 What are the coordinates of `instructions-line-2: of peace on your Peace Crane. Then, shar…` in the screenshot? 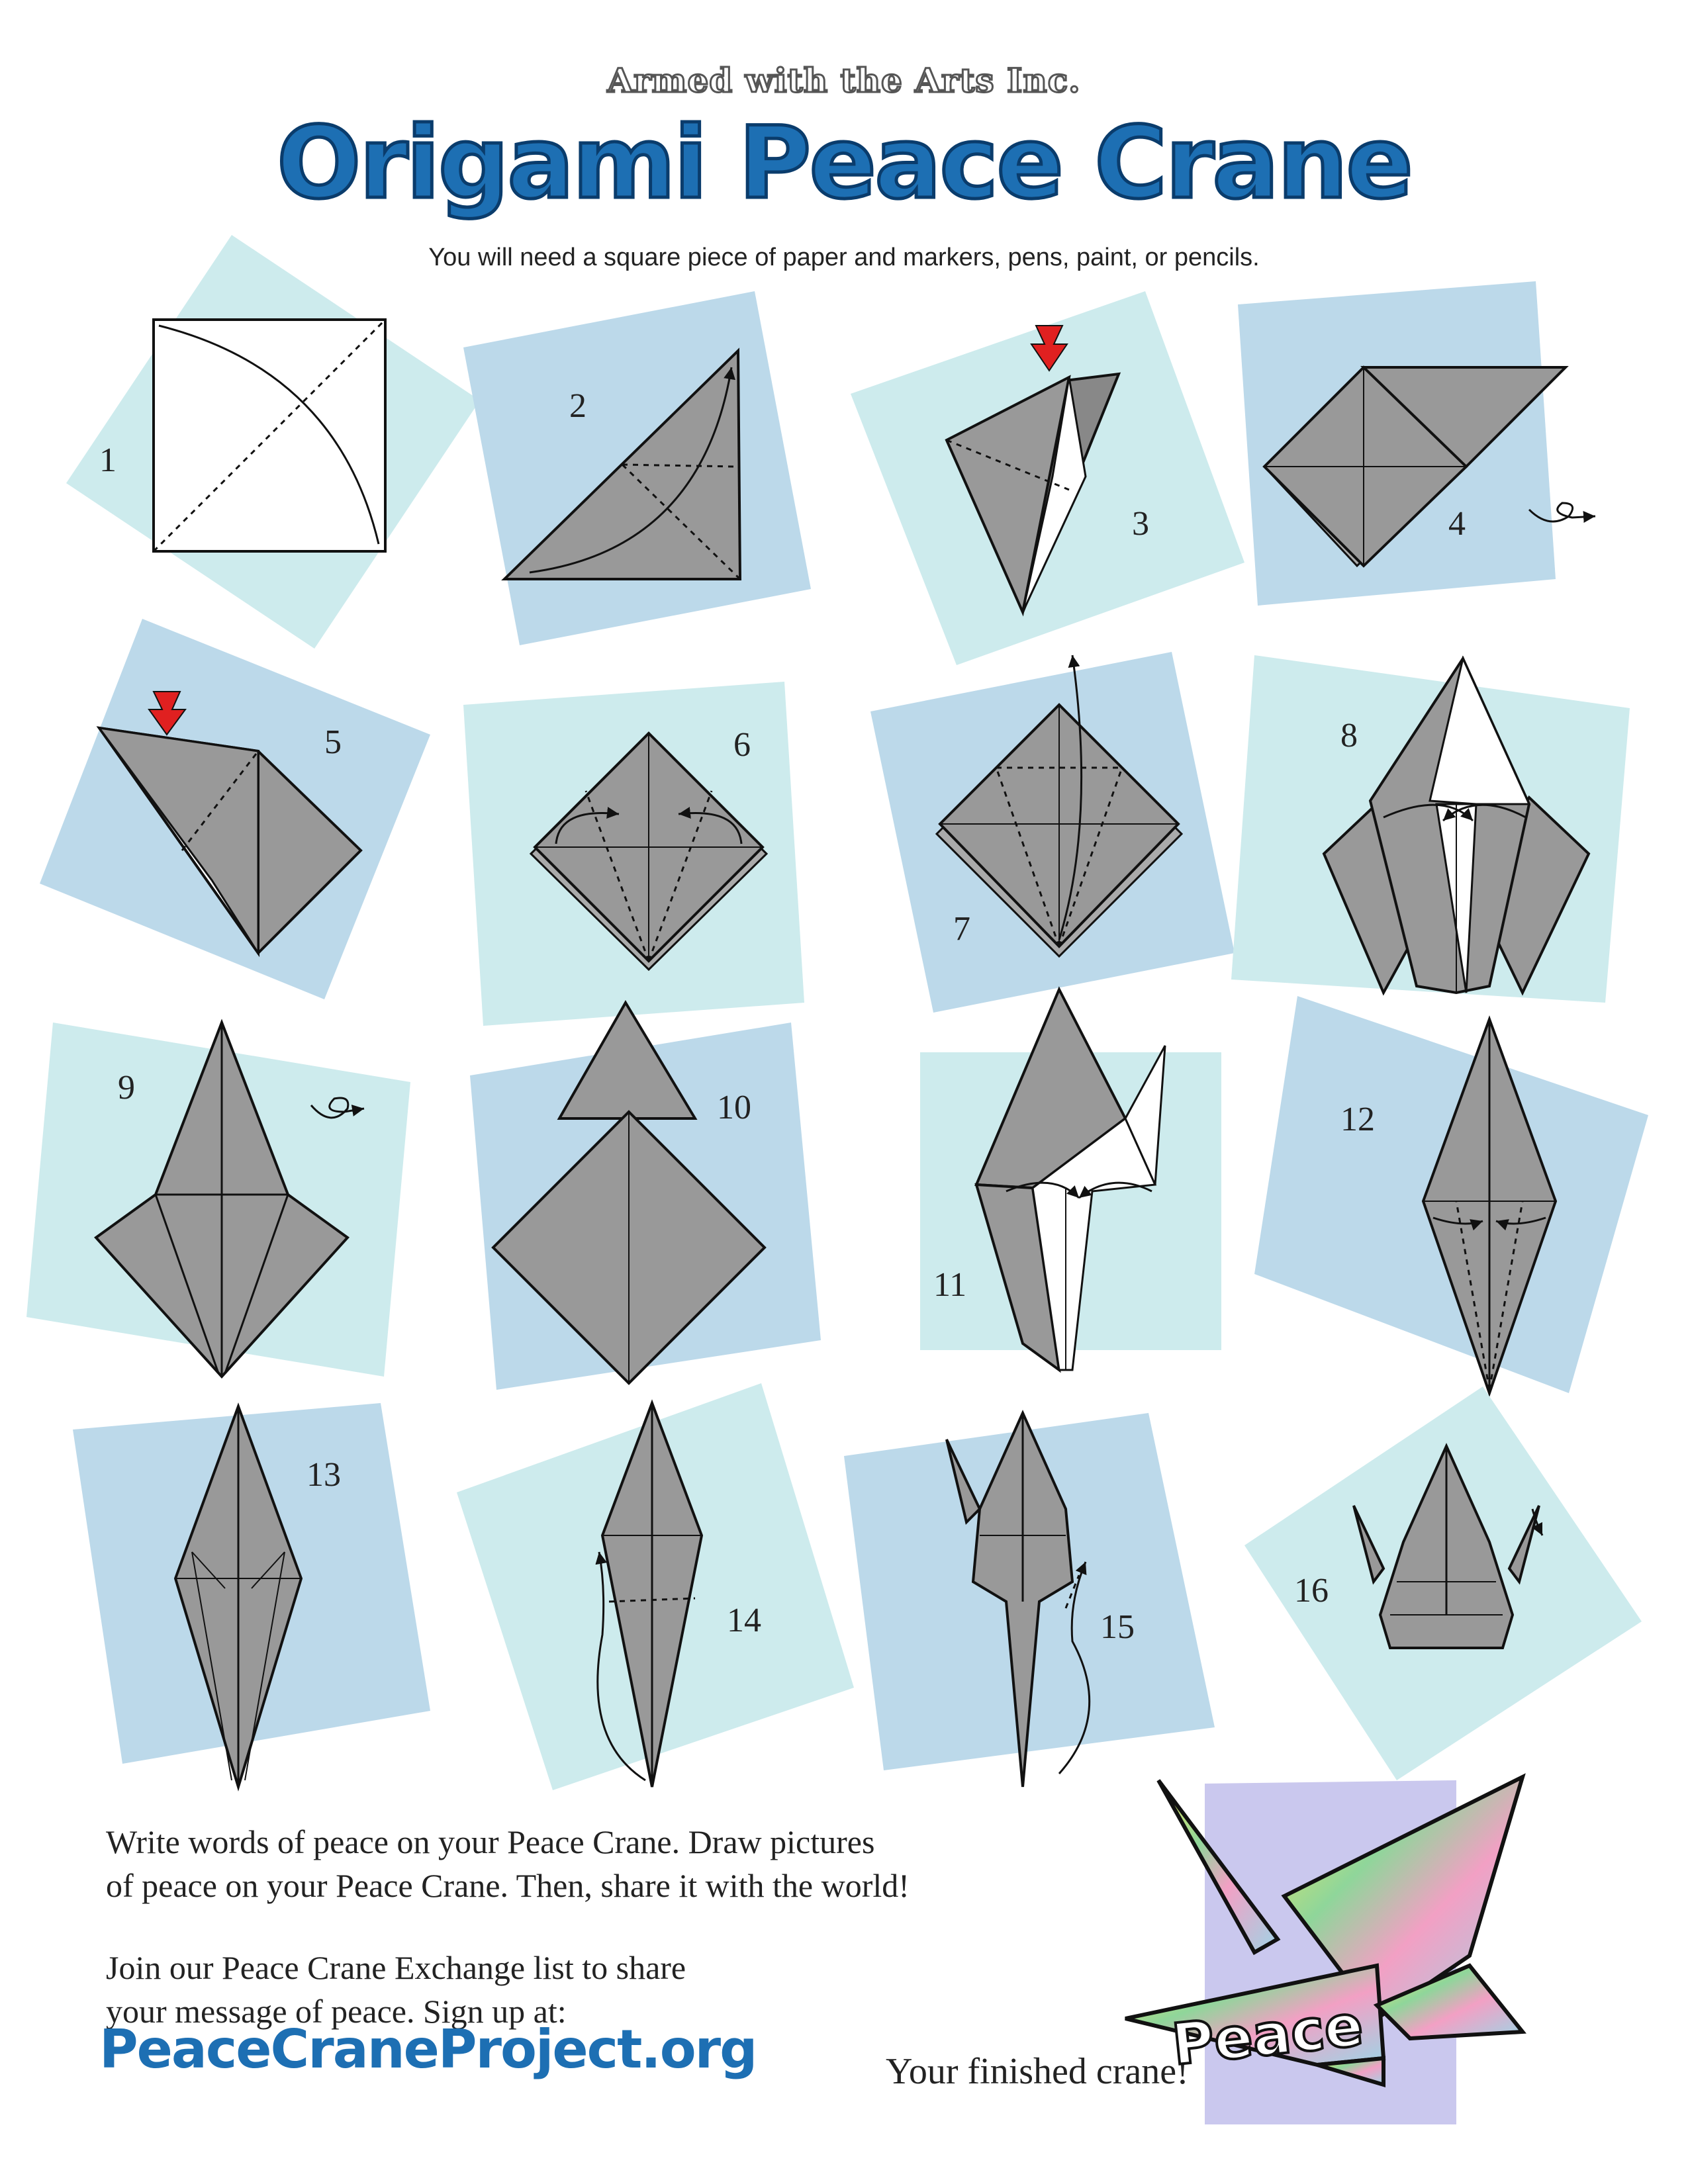 It's located at (508, 1885).